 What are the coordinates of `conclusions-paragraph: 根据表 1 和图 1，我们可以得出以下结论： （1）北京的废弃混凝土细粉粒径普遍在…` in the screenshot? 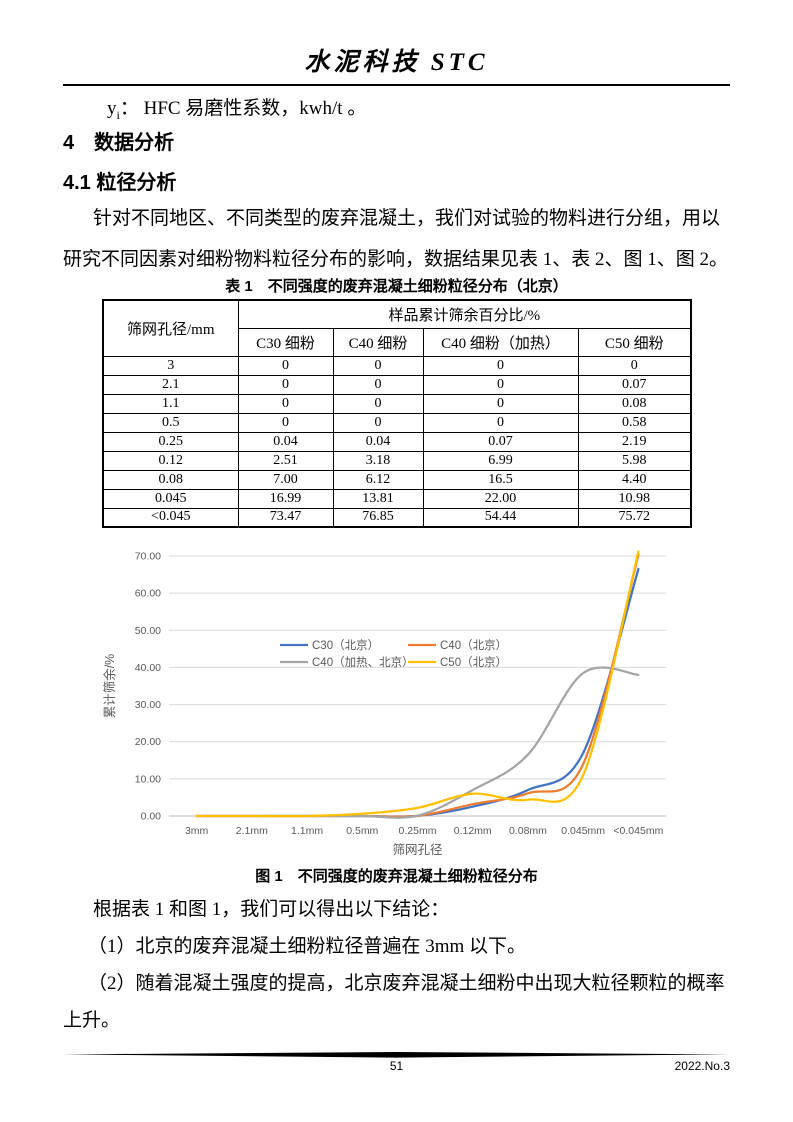 It's located at (398, 965).